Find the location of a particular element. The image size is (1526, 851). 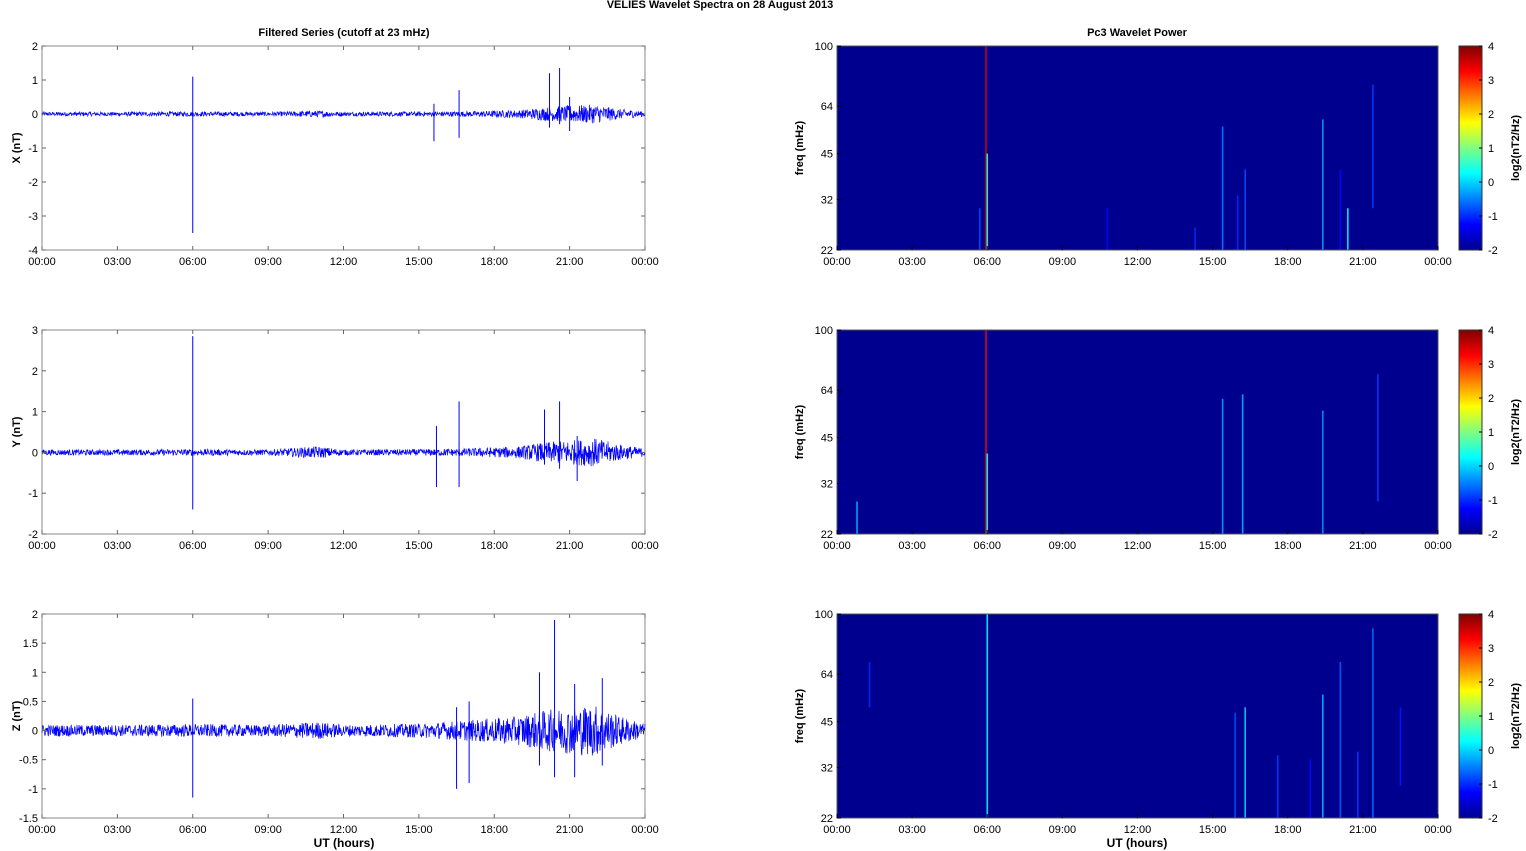

right-x-axis-label: UT (hours) is located at coordinates (1137, 843).